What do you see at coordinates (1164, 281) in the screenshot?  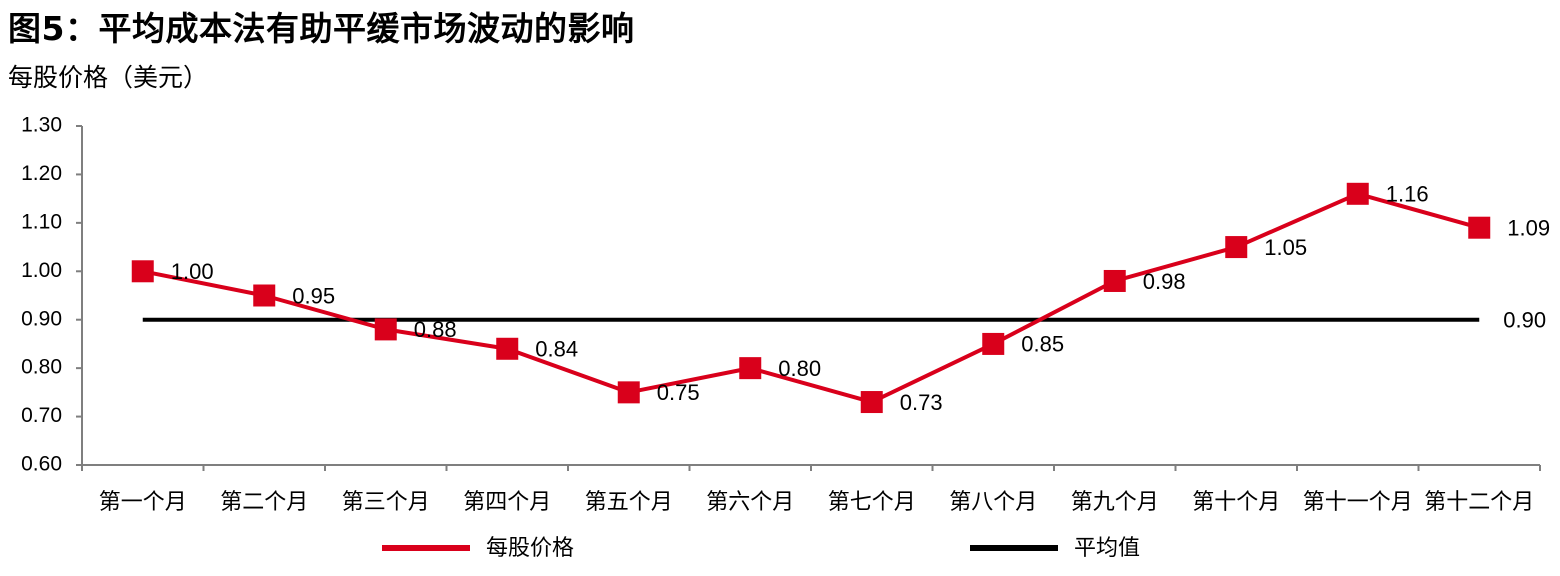 I see `price-data-label: 0.98` at bounding box center [1164, 281].